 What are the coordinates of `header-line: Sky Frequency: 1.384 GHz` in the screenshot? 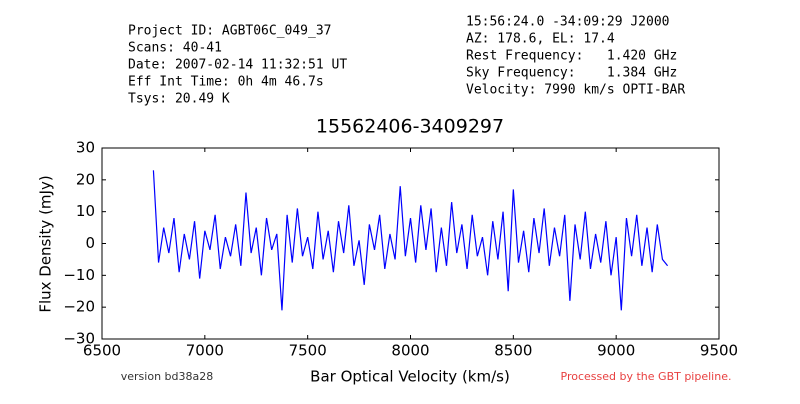 It's located at (571, 73).